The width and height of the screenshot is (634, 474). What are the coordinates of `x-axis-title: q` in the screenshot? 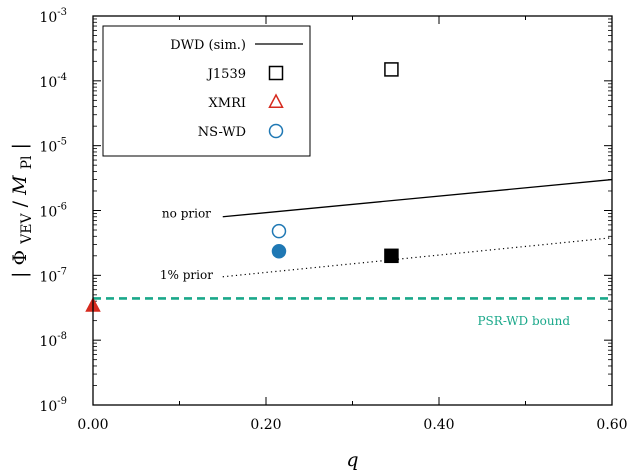 It's located at (352, 460).